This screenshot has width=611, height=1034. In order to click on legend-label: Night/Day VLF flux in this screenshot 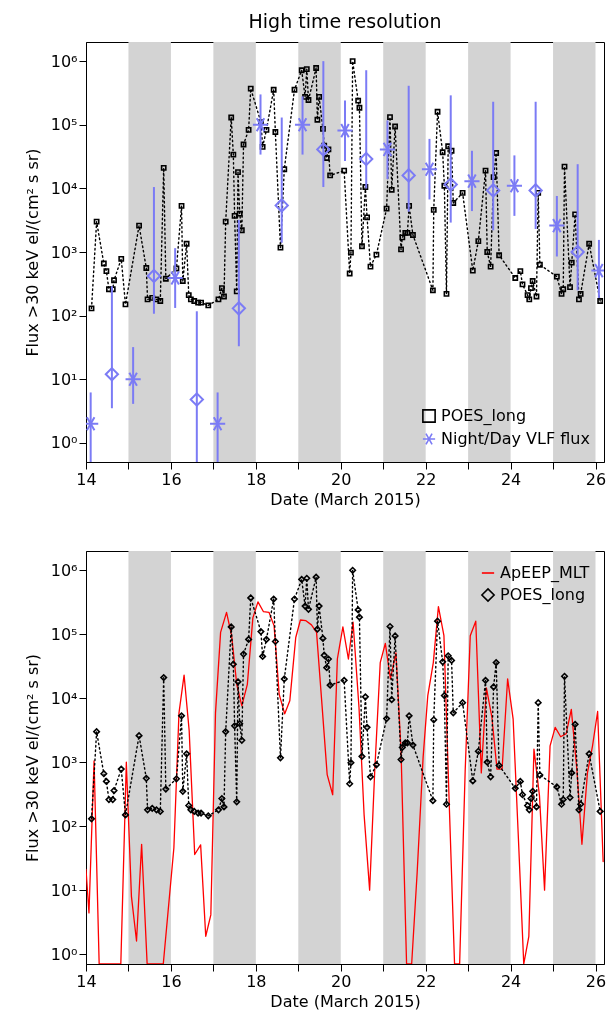, I will do `click(515, 438)`.